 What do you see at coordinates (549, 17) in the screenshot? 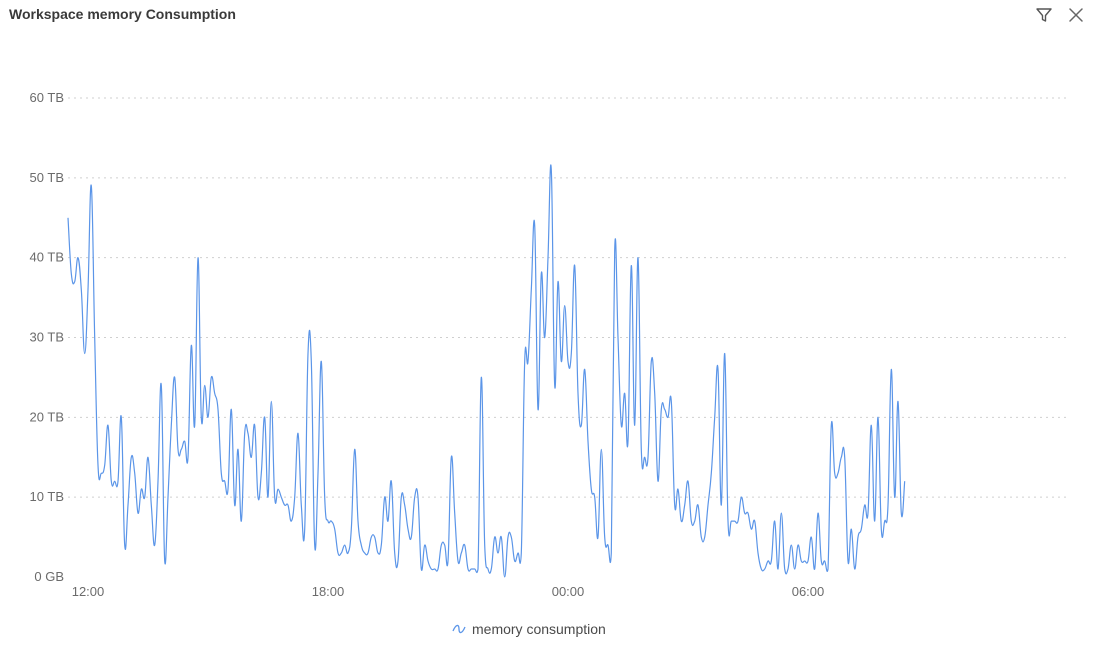
I see `panel-header: Workspace memory Consumption` at bounding box center [549, 17].